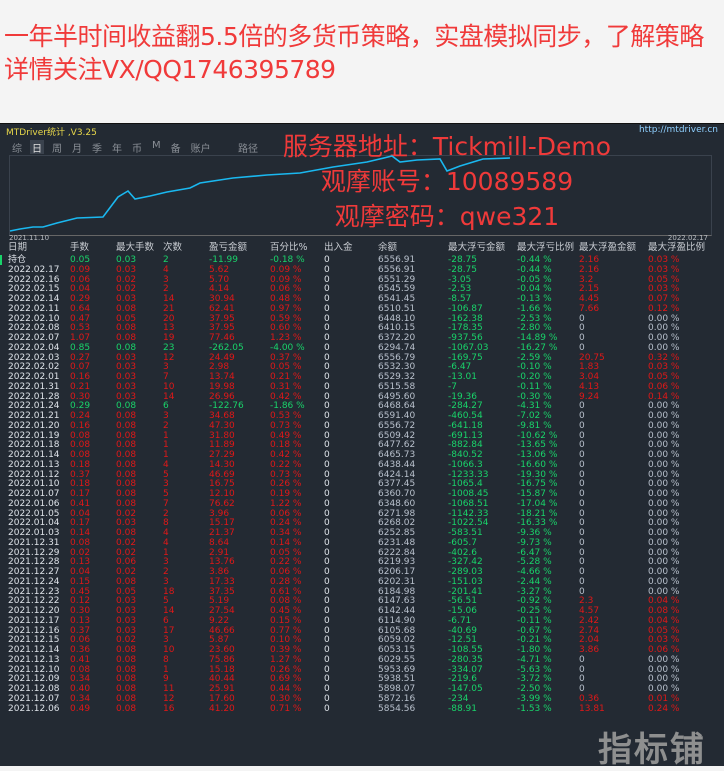 The image size is (724, 771). I want to click on column-header: 次数, so click(173, 247).